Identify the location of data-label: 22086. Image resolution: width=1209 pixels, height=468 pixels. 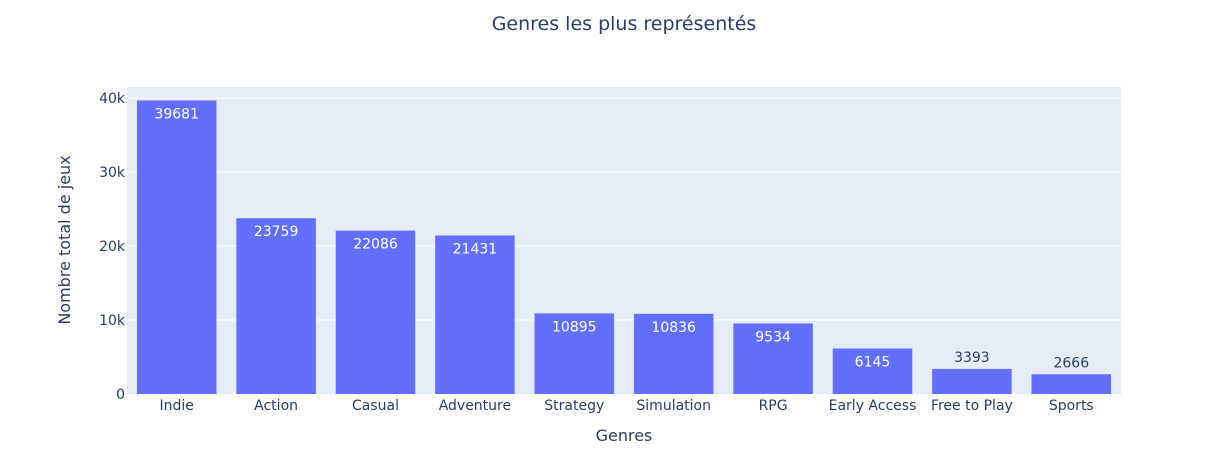
(375, 245).